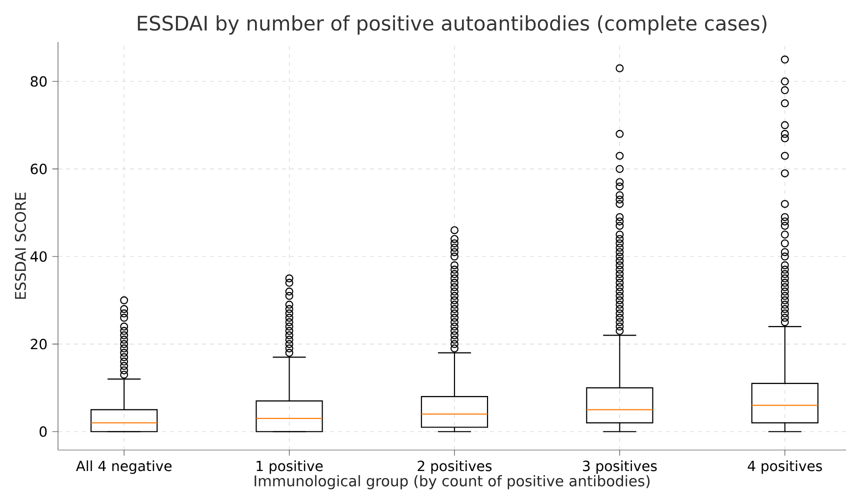 The image size is (846, 492). Describe the element at coordinates (38, 169) in the screenshot. I see `y-tick-label: 60` at that location.